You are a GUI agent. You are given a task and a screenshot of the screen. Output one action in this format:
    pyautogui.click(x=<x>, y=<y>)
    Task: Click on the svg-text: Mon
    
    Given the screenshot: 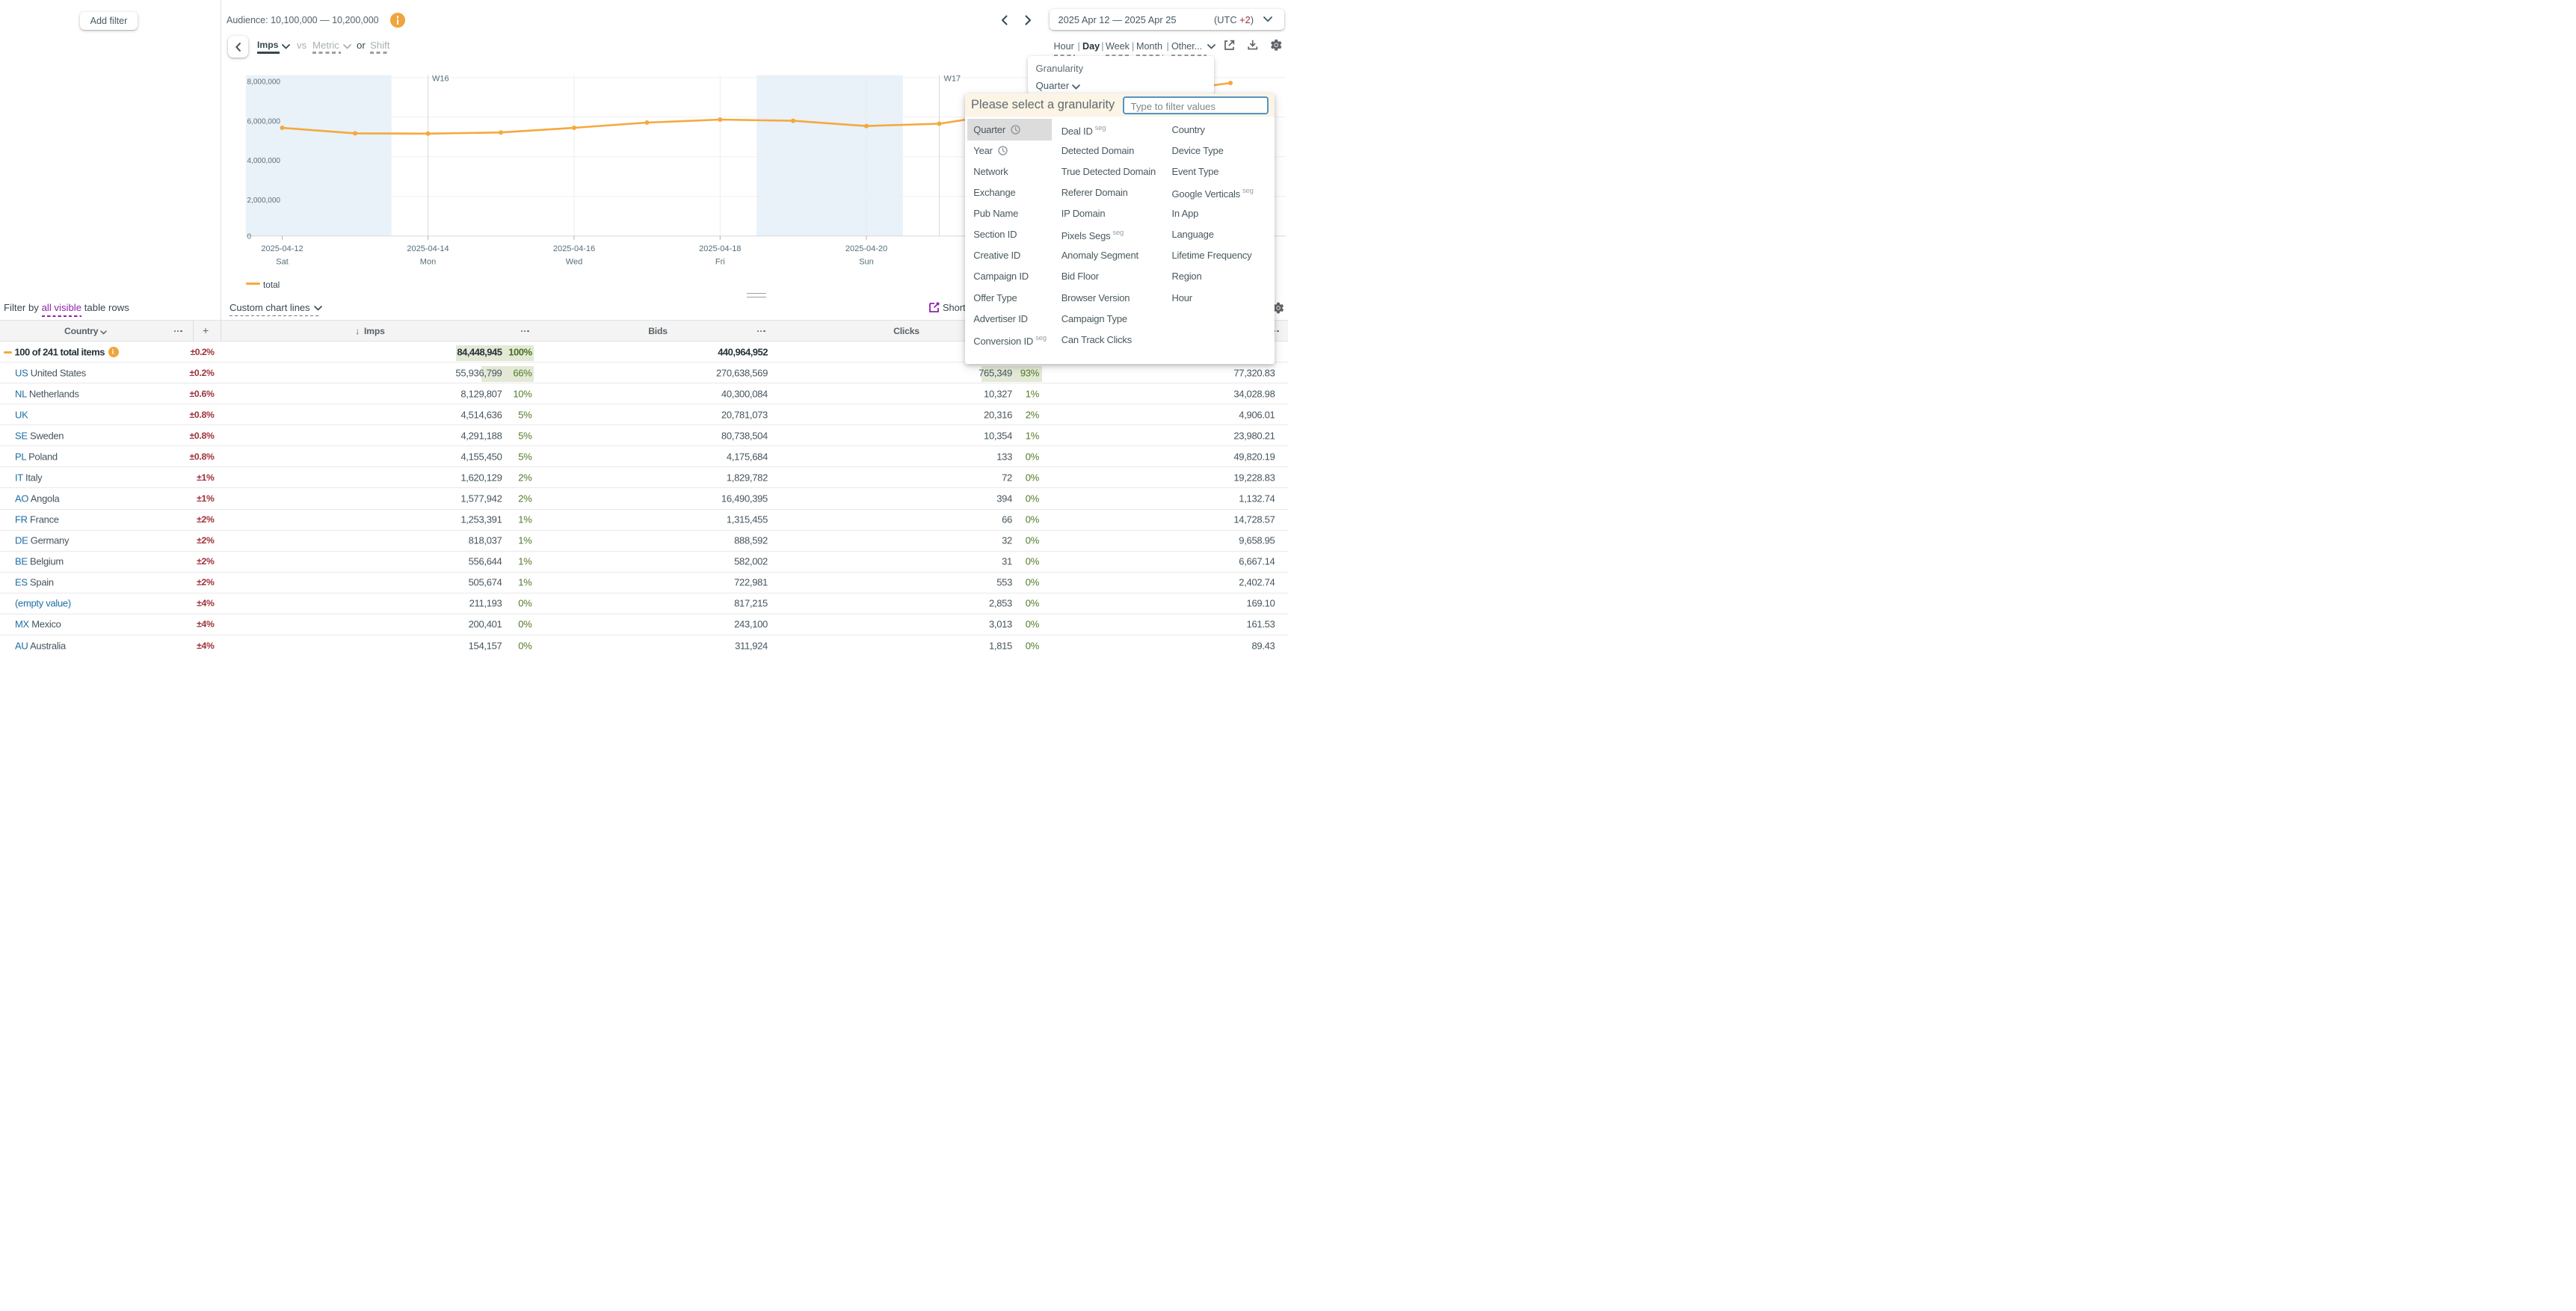 What is the action you would take?
    pyautogui.click(x=428, y=262)
    